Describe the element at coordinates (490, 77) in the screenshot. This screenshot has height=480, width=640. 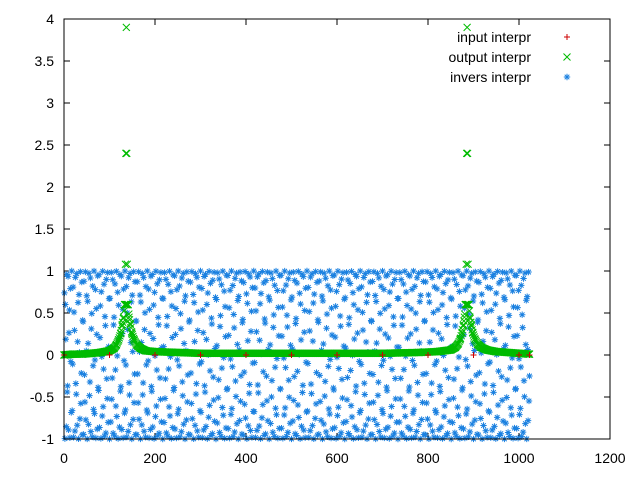
I see `legend-label: invers interpr` at that location.